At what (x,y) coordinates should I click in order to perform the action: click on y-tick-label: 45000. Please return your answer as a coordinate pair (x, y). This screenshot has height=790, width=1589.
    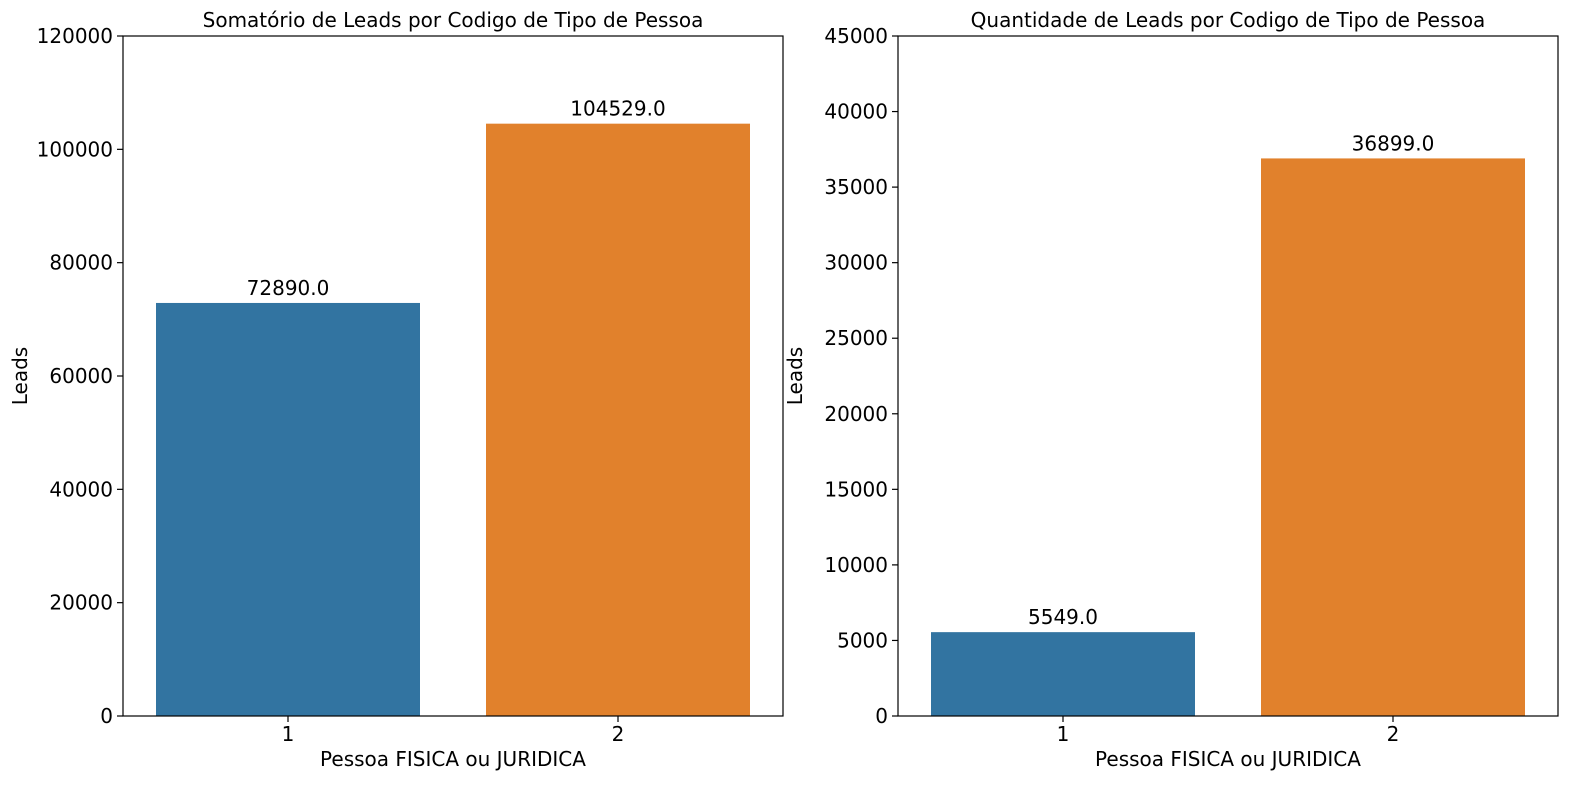
    Looking at the image, I should click on (856, 36).